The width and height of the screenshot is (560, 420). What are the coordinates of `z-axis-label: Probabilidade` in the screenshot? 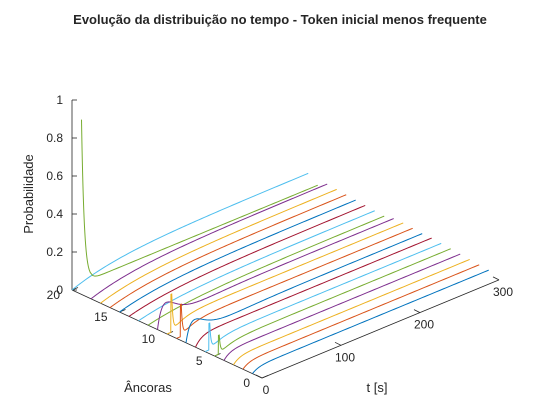 It's located at (28, 194).